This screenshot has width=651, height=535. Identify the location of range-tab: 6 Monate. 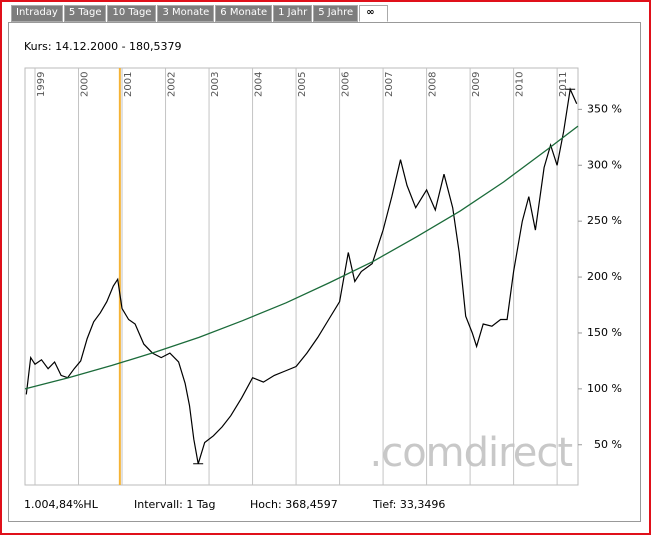
(244, 13).